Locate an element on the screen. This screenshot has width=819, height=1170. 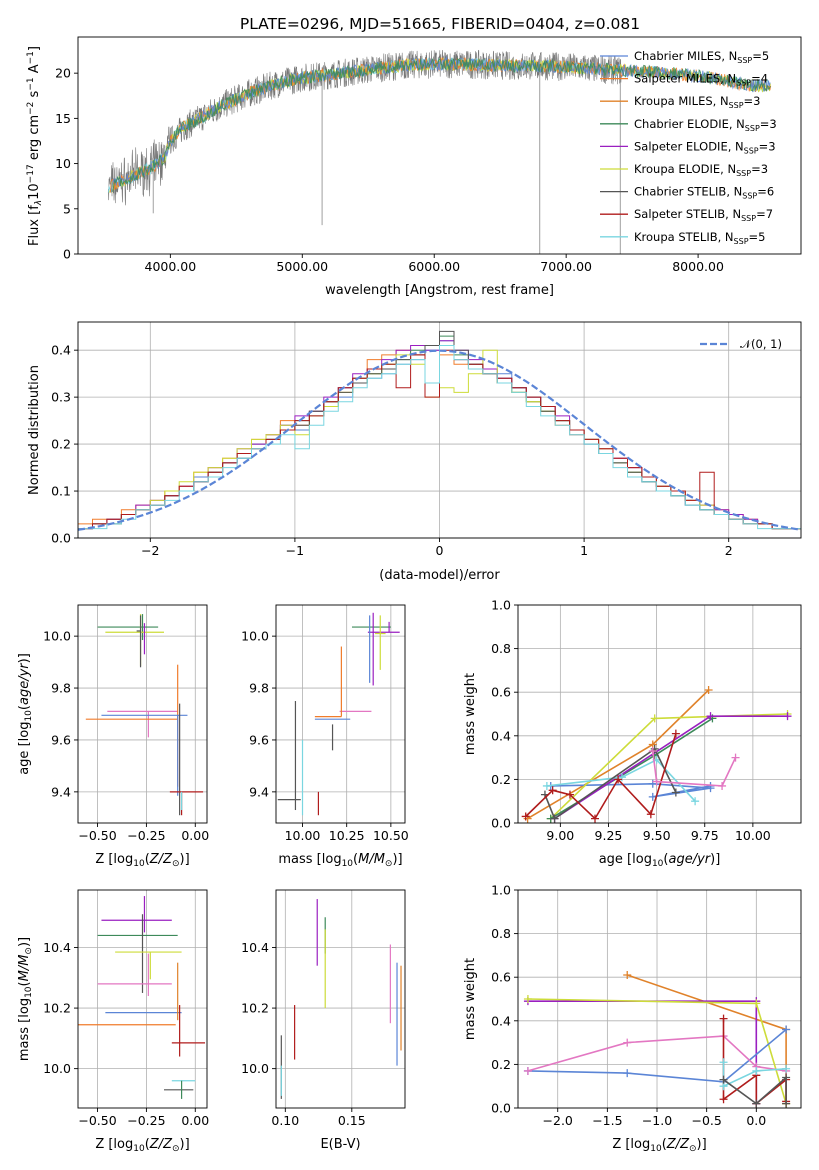
x-tick-label: −1.5 is located at coordinates (607, 1120).